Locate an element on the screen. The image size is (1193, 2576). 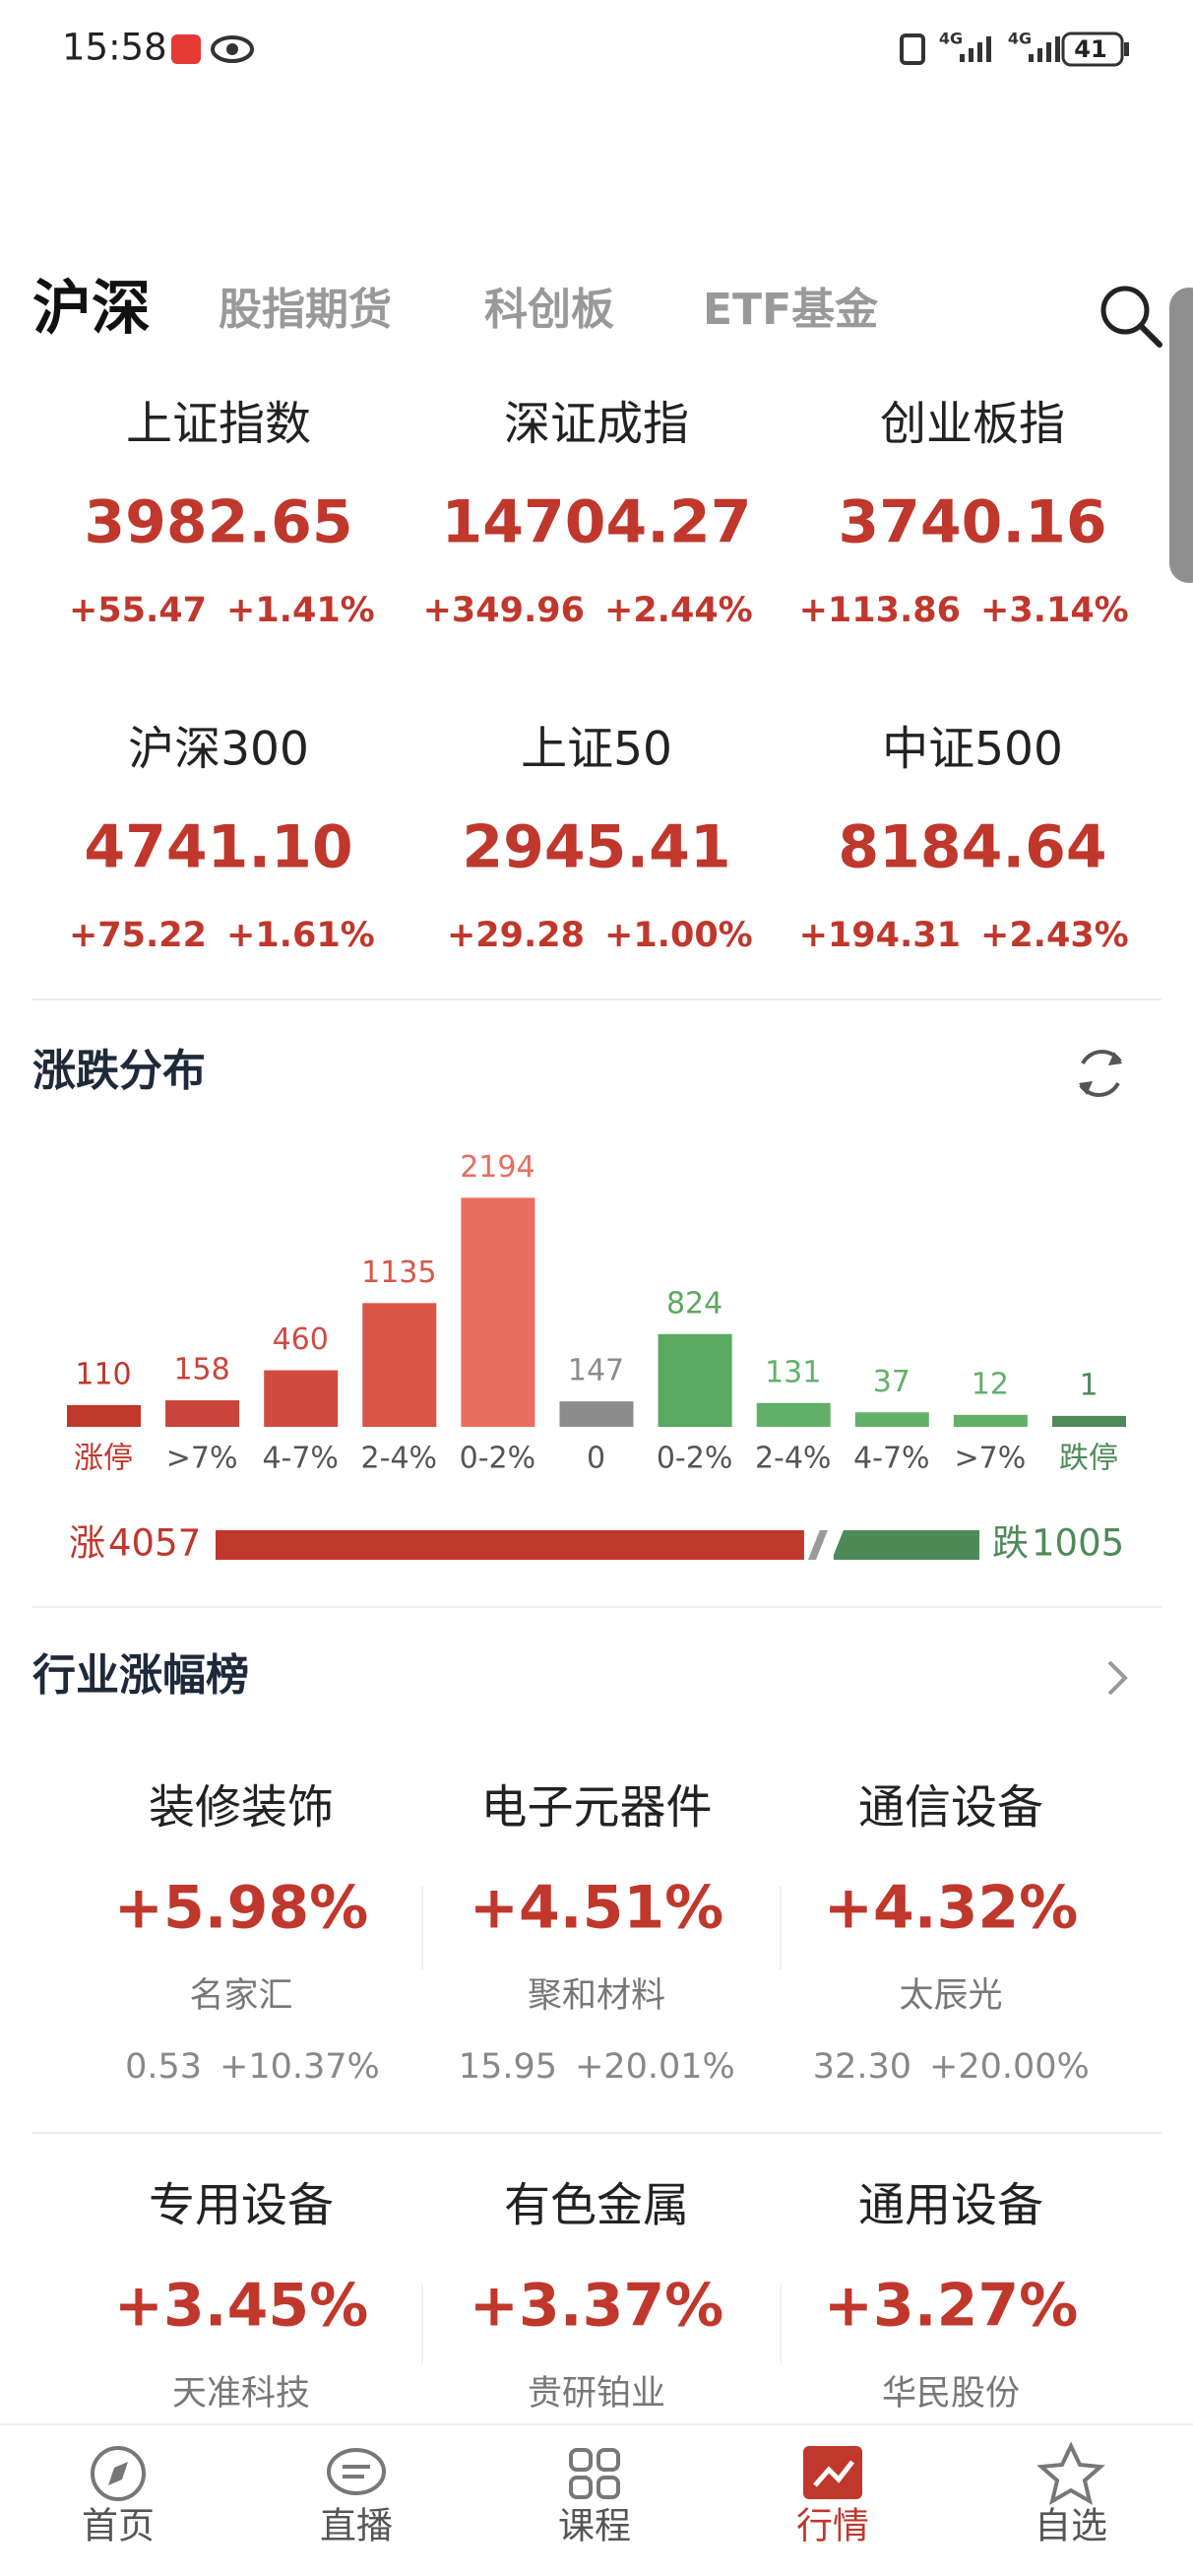
industry-name: 有色金属 is located at coordinates (596, 2206).